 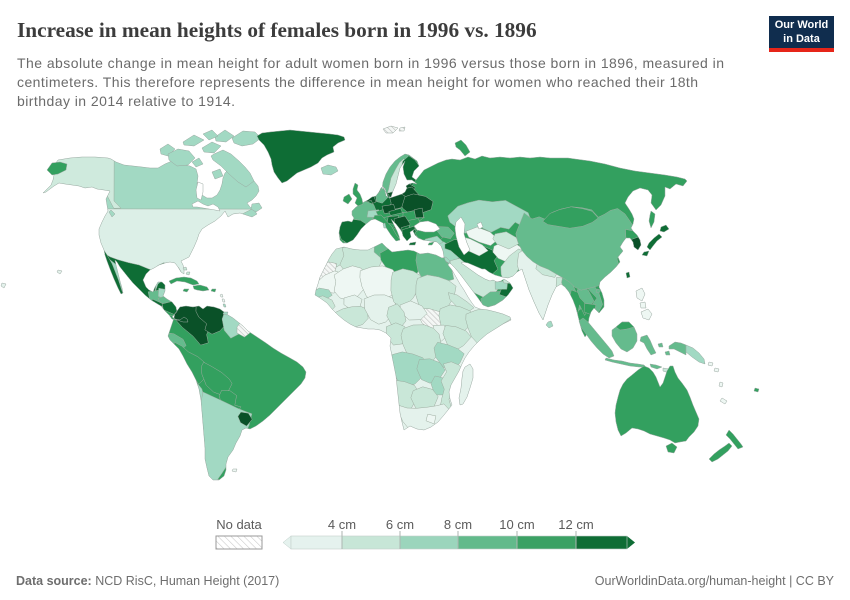 What do you see at coordinates (458, 524) in the screenshot?
I see `svg-text: 8 cm` at bounding box center [458, 524].